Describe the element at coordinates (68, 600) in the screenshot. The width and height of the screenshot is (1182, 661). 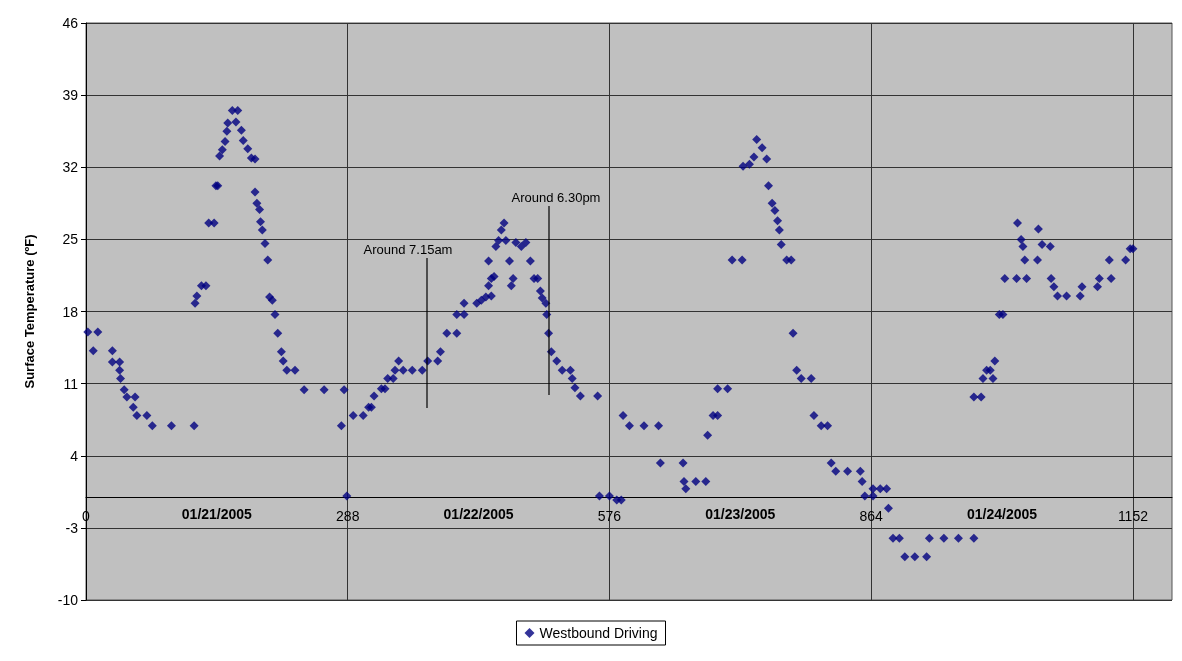
I see `y-tick-label: -10` at that location.